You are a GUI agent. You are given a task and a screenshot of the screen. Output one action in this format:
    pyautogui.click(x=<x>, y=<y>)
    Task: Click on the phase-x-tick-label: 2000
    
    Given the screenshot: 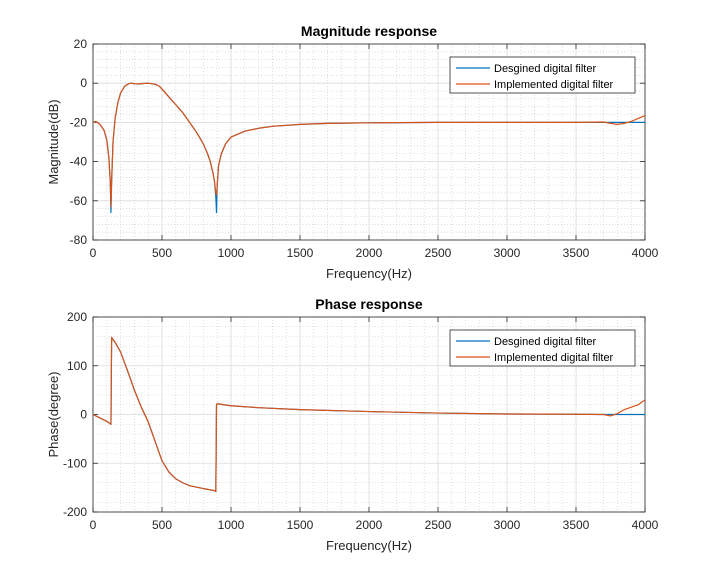 What is the action you would take?
    pyautogui.click(x=369, y=525)
    